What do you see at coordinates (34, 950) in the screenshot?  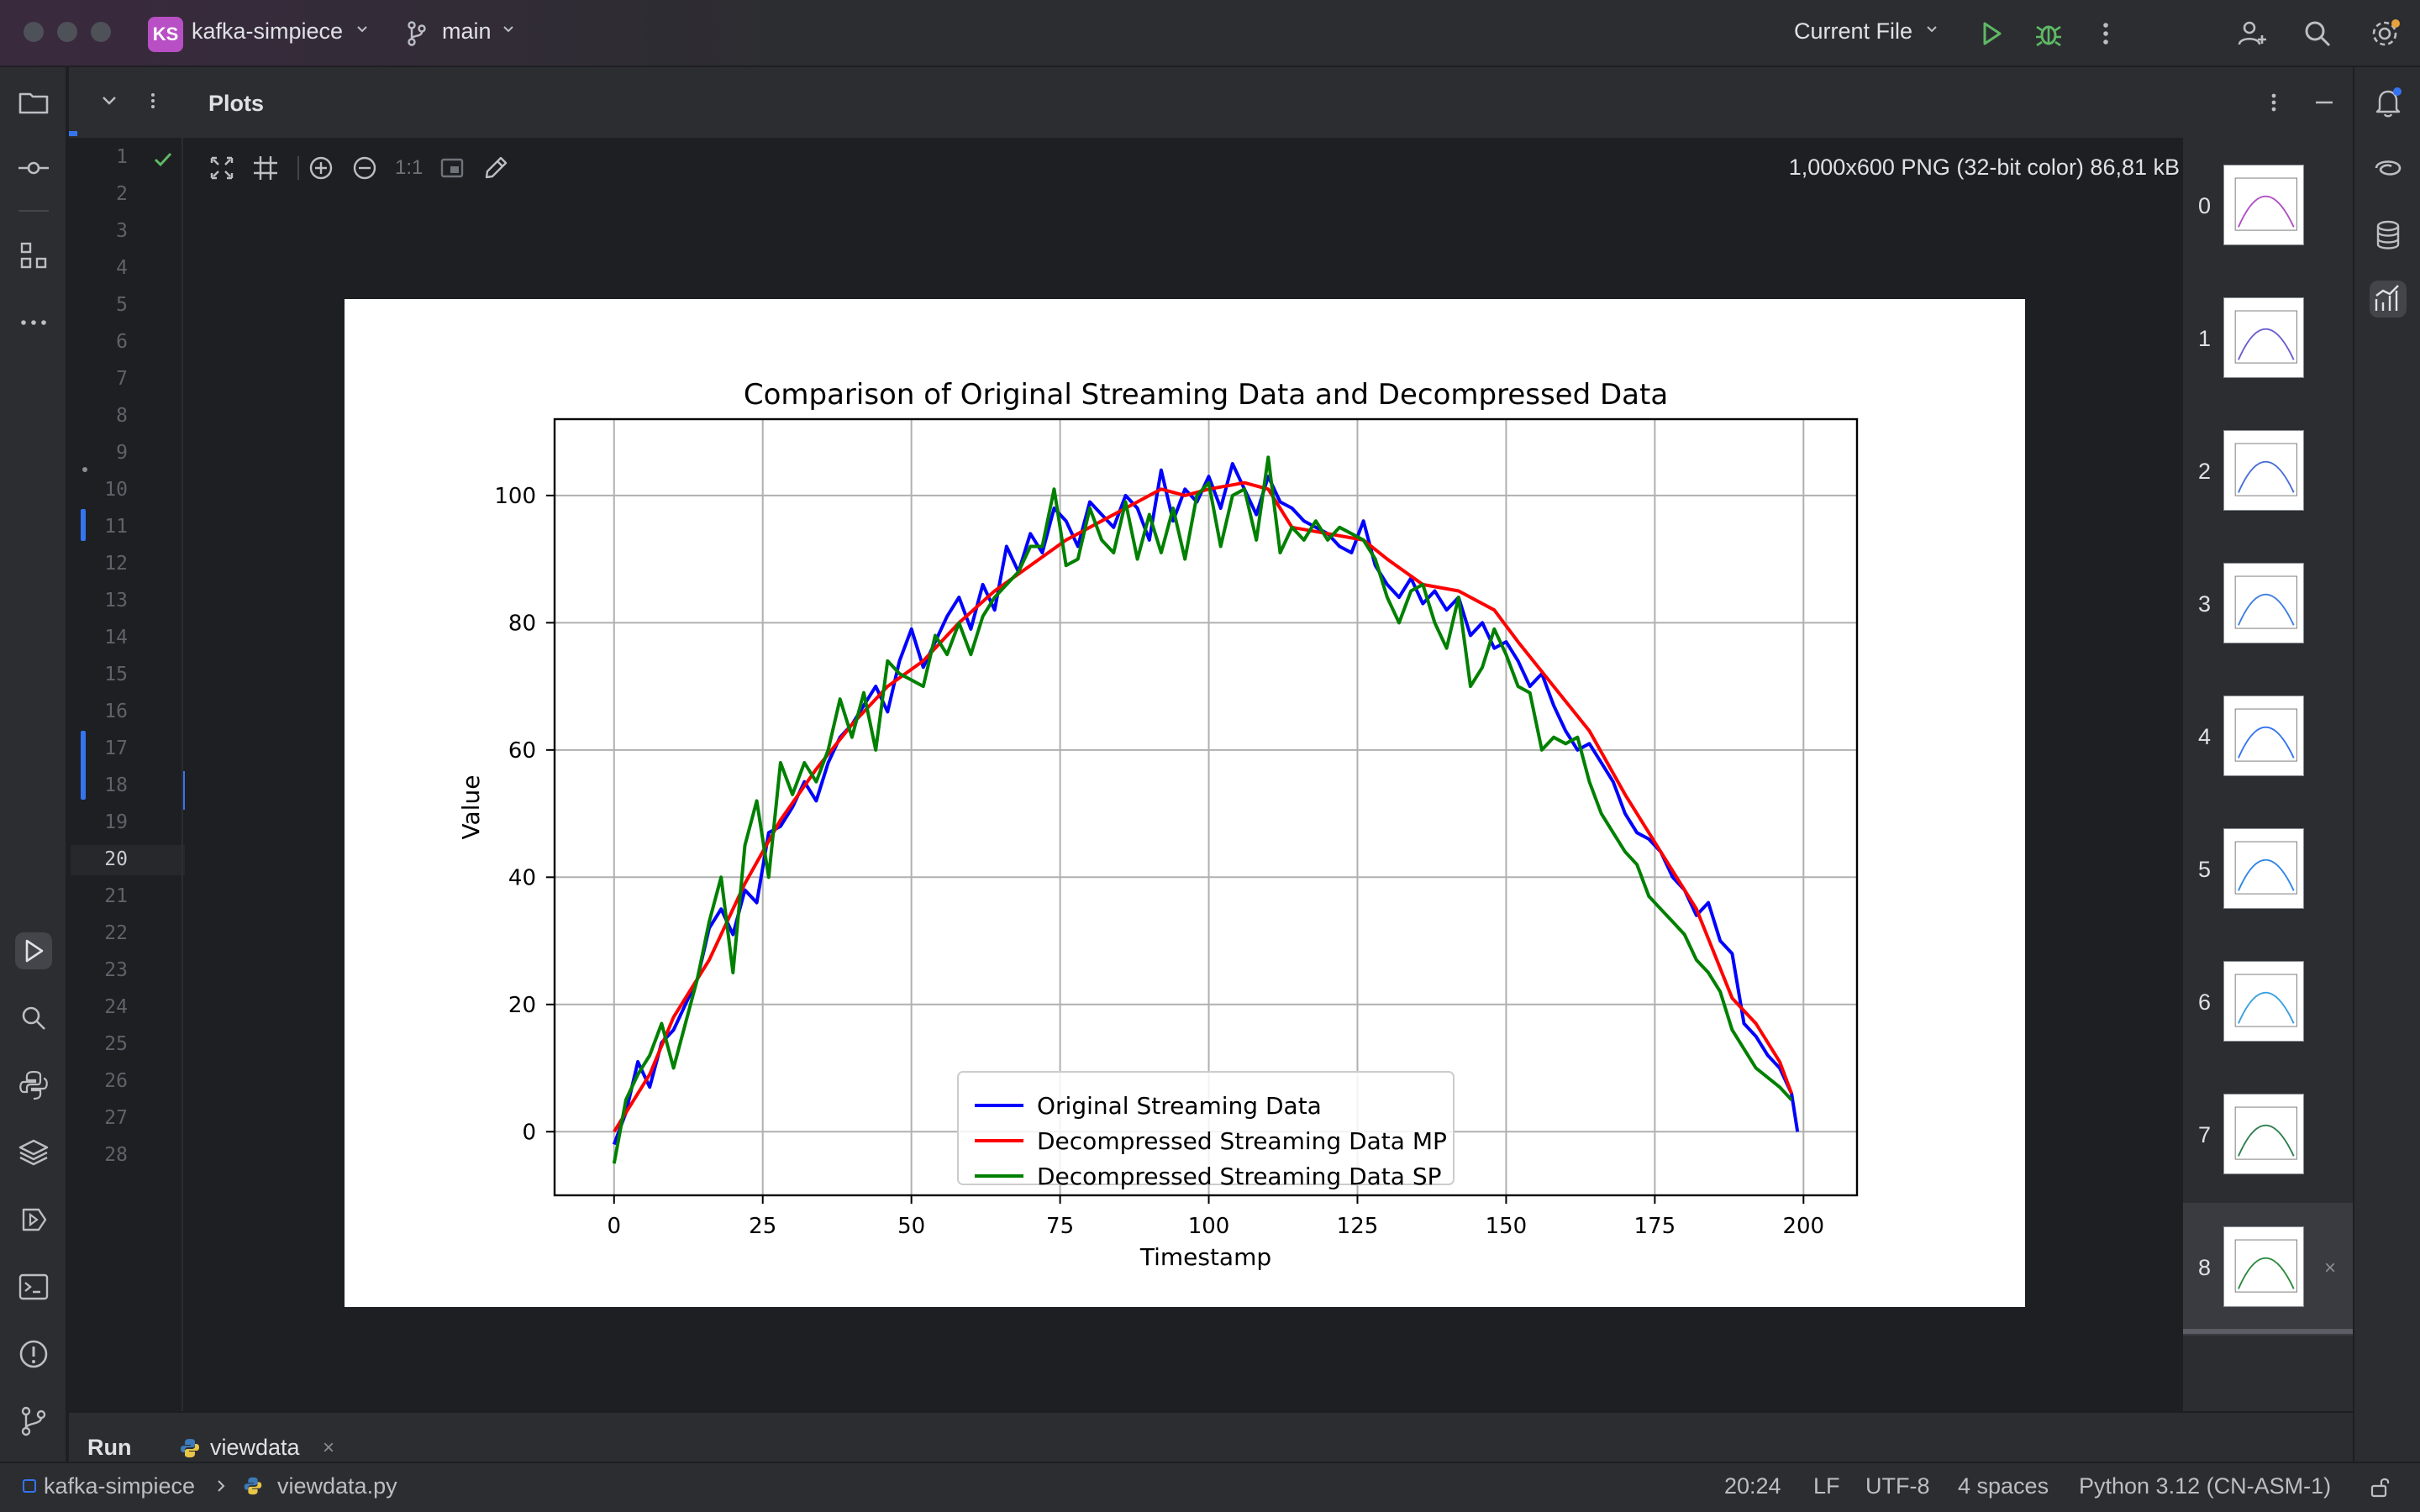 I see `run-tool-icon` at bounding box center [34, 950].